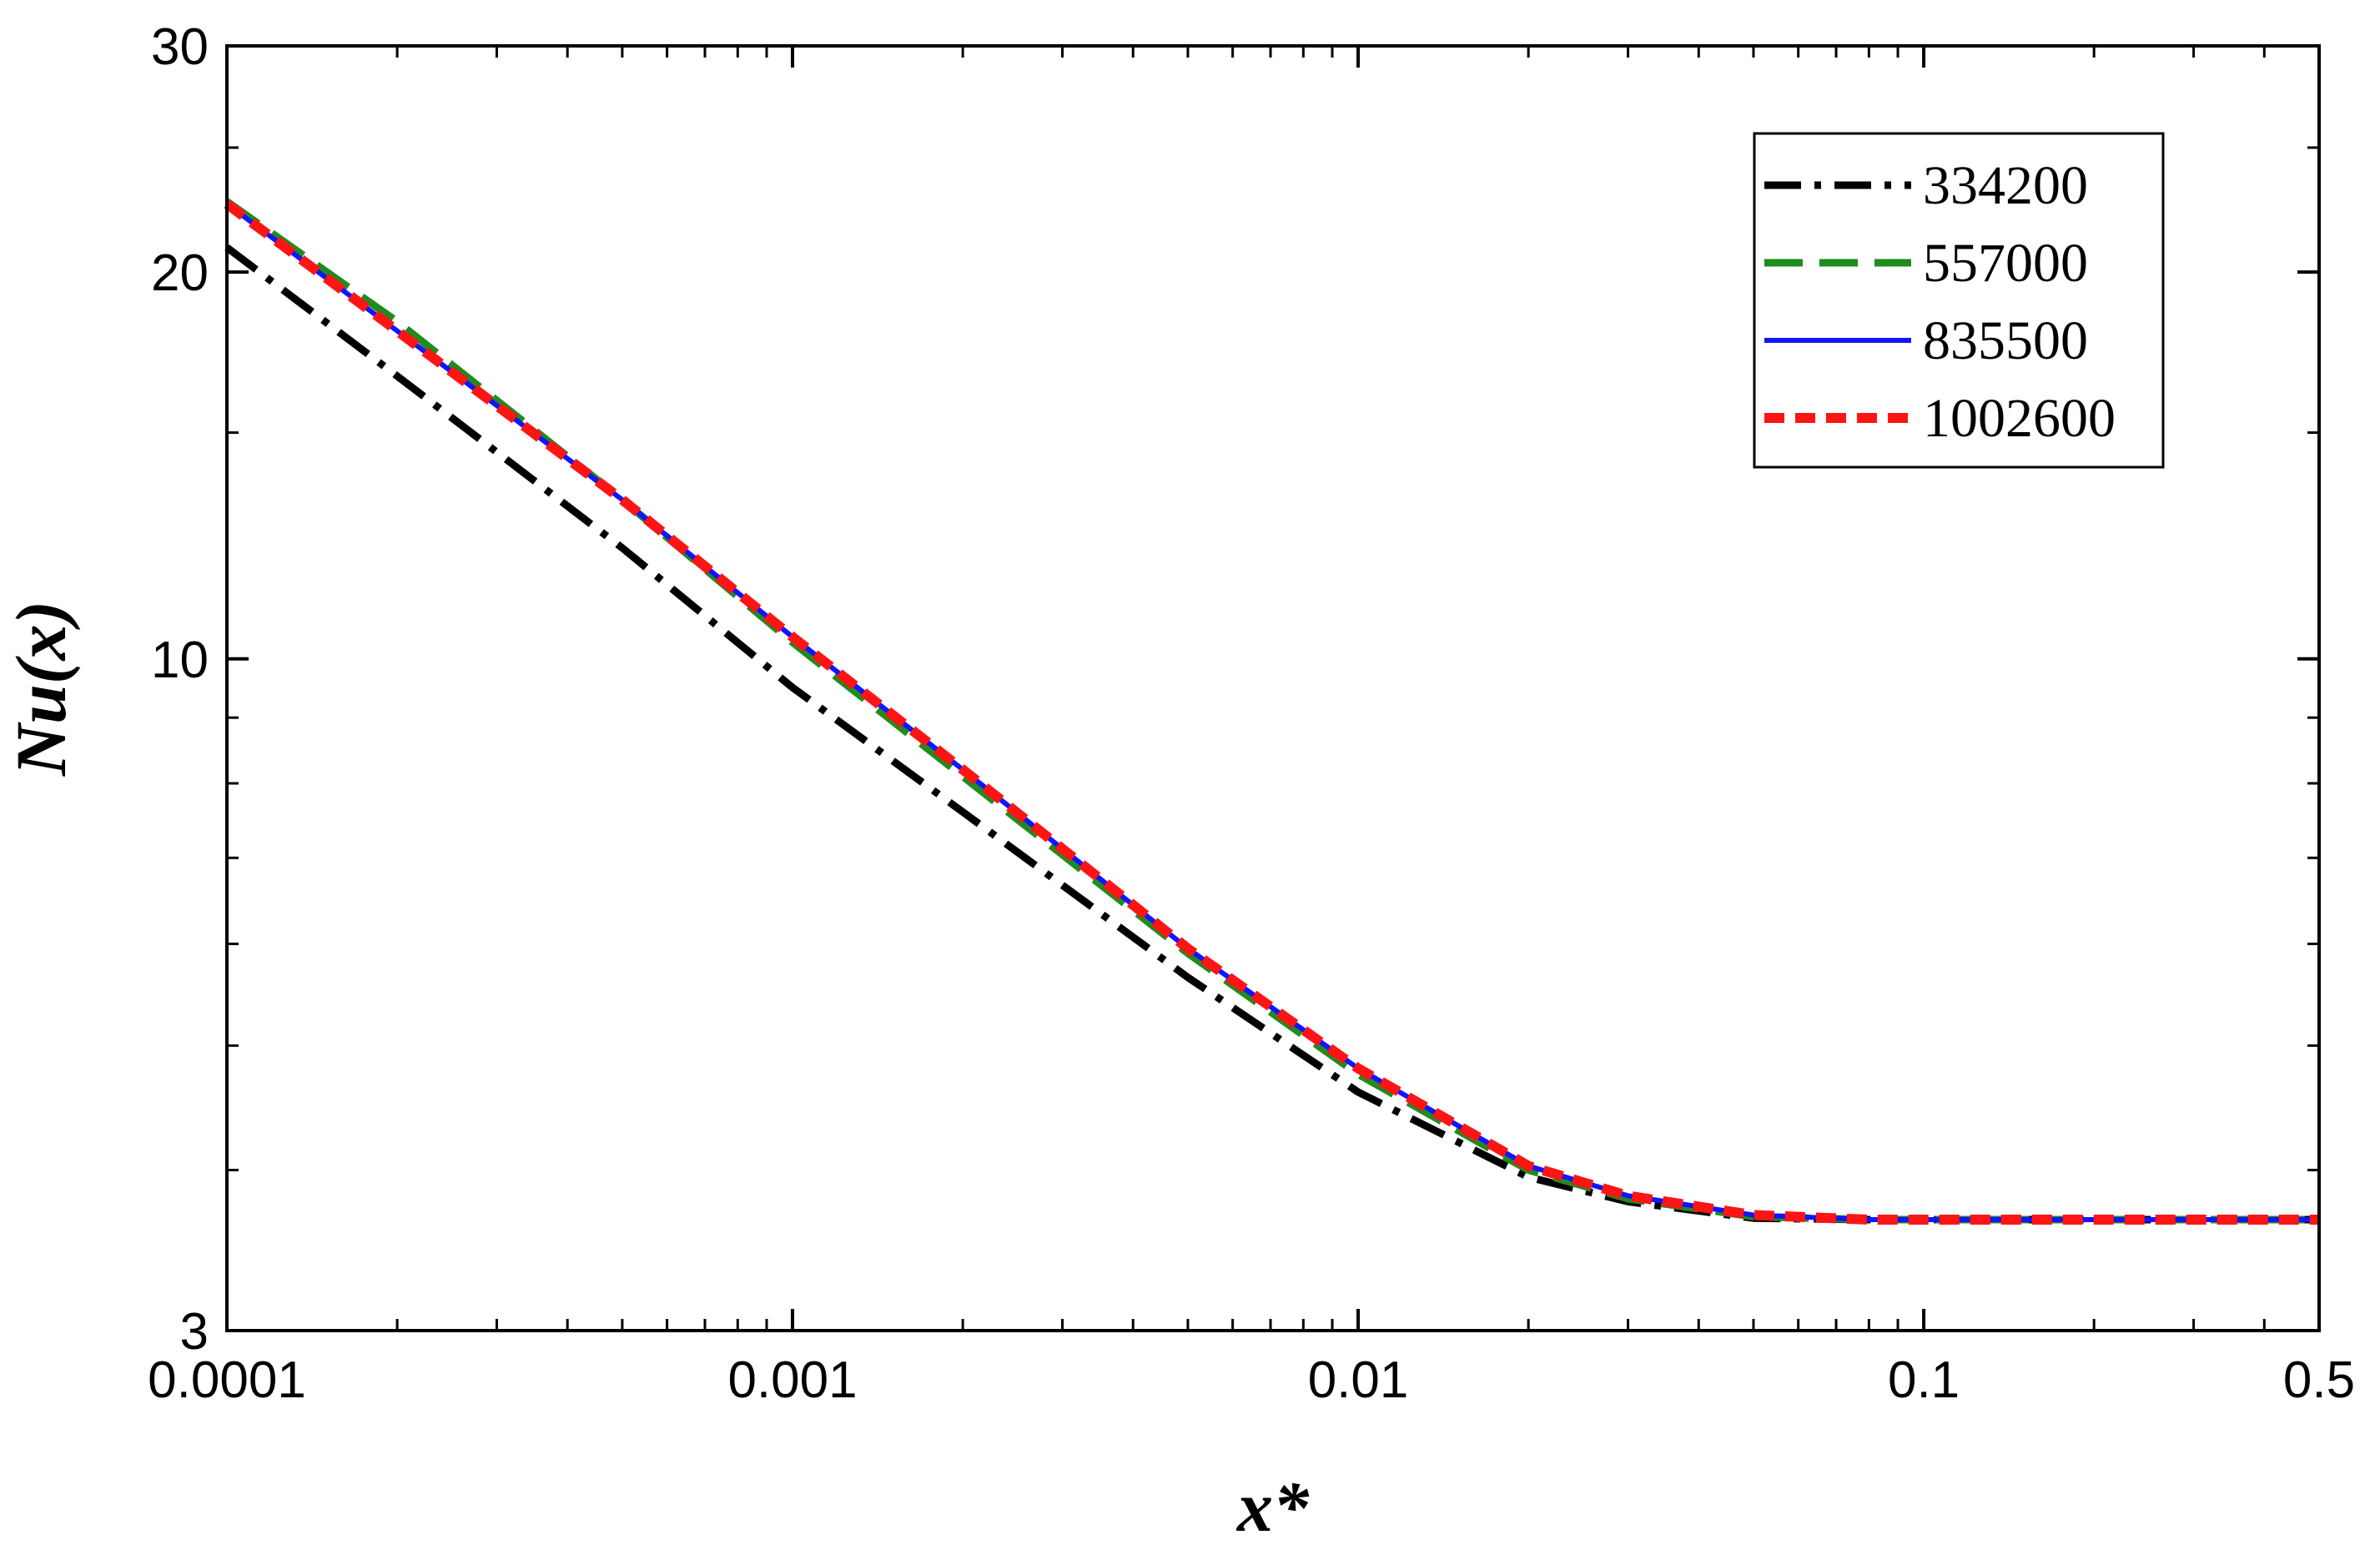 The width and height of the screenshot is (2380, 1550). What do you see at coordinates (1358, 1380) in the screenshot?
I see `x-tick-label: 0.01` at bounding box center [1358, 1380].